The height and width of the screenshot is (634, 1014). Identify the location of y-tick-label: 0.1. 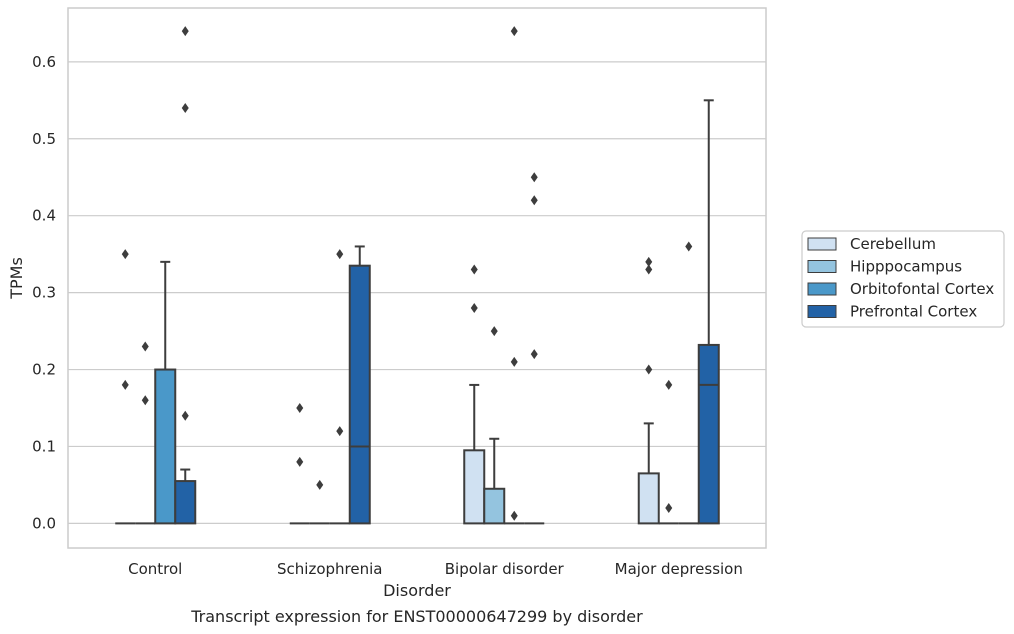
(44, 446).